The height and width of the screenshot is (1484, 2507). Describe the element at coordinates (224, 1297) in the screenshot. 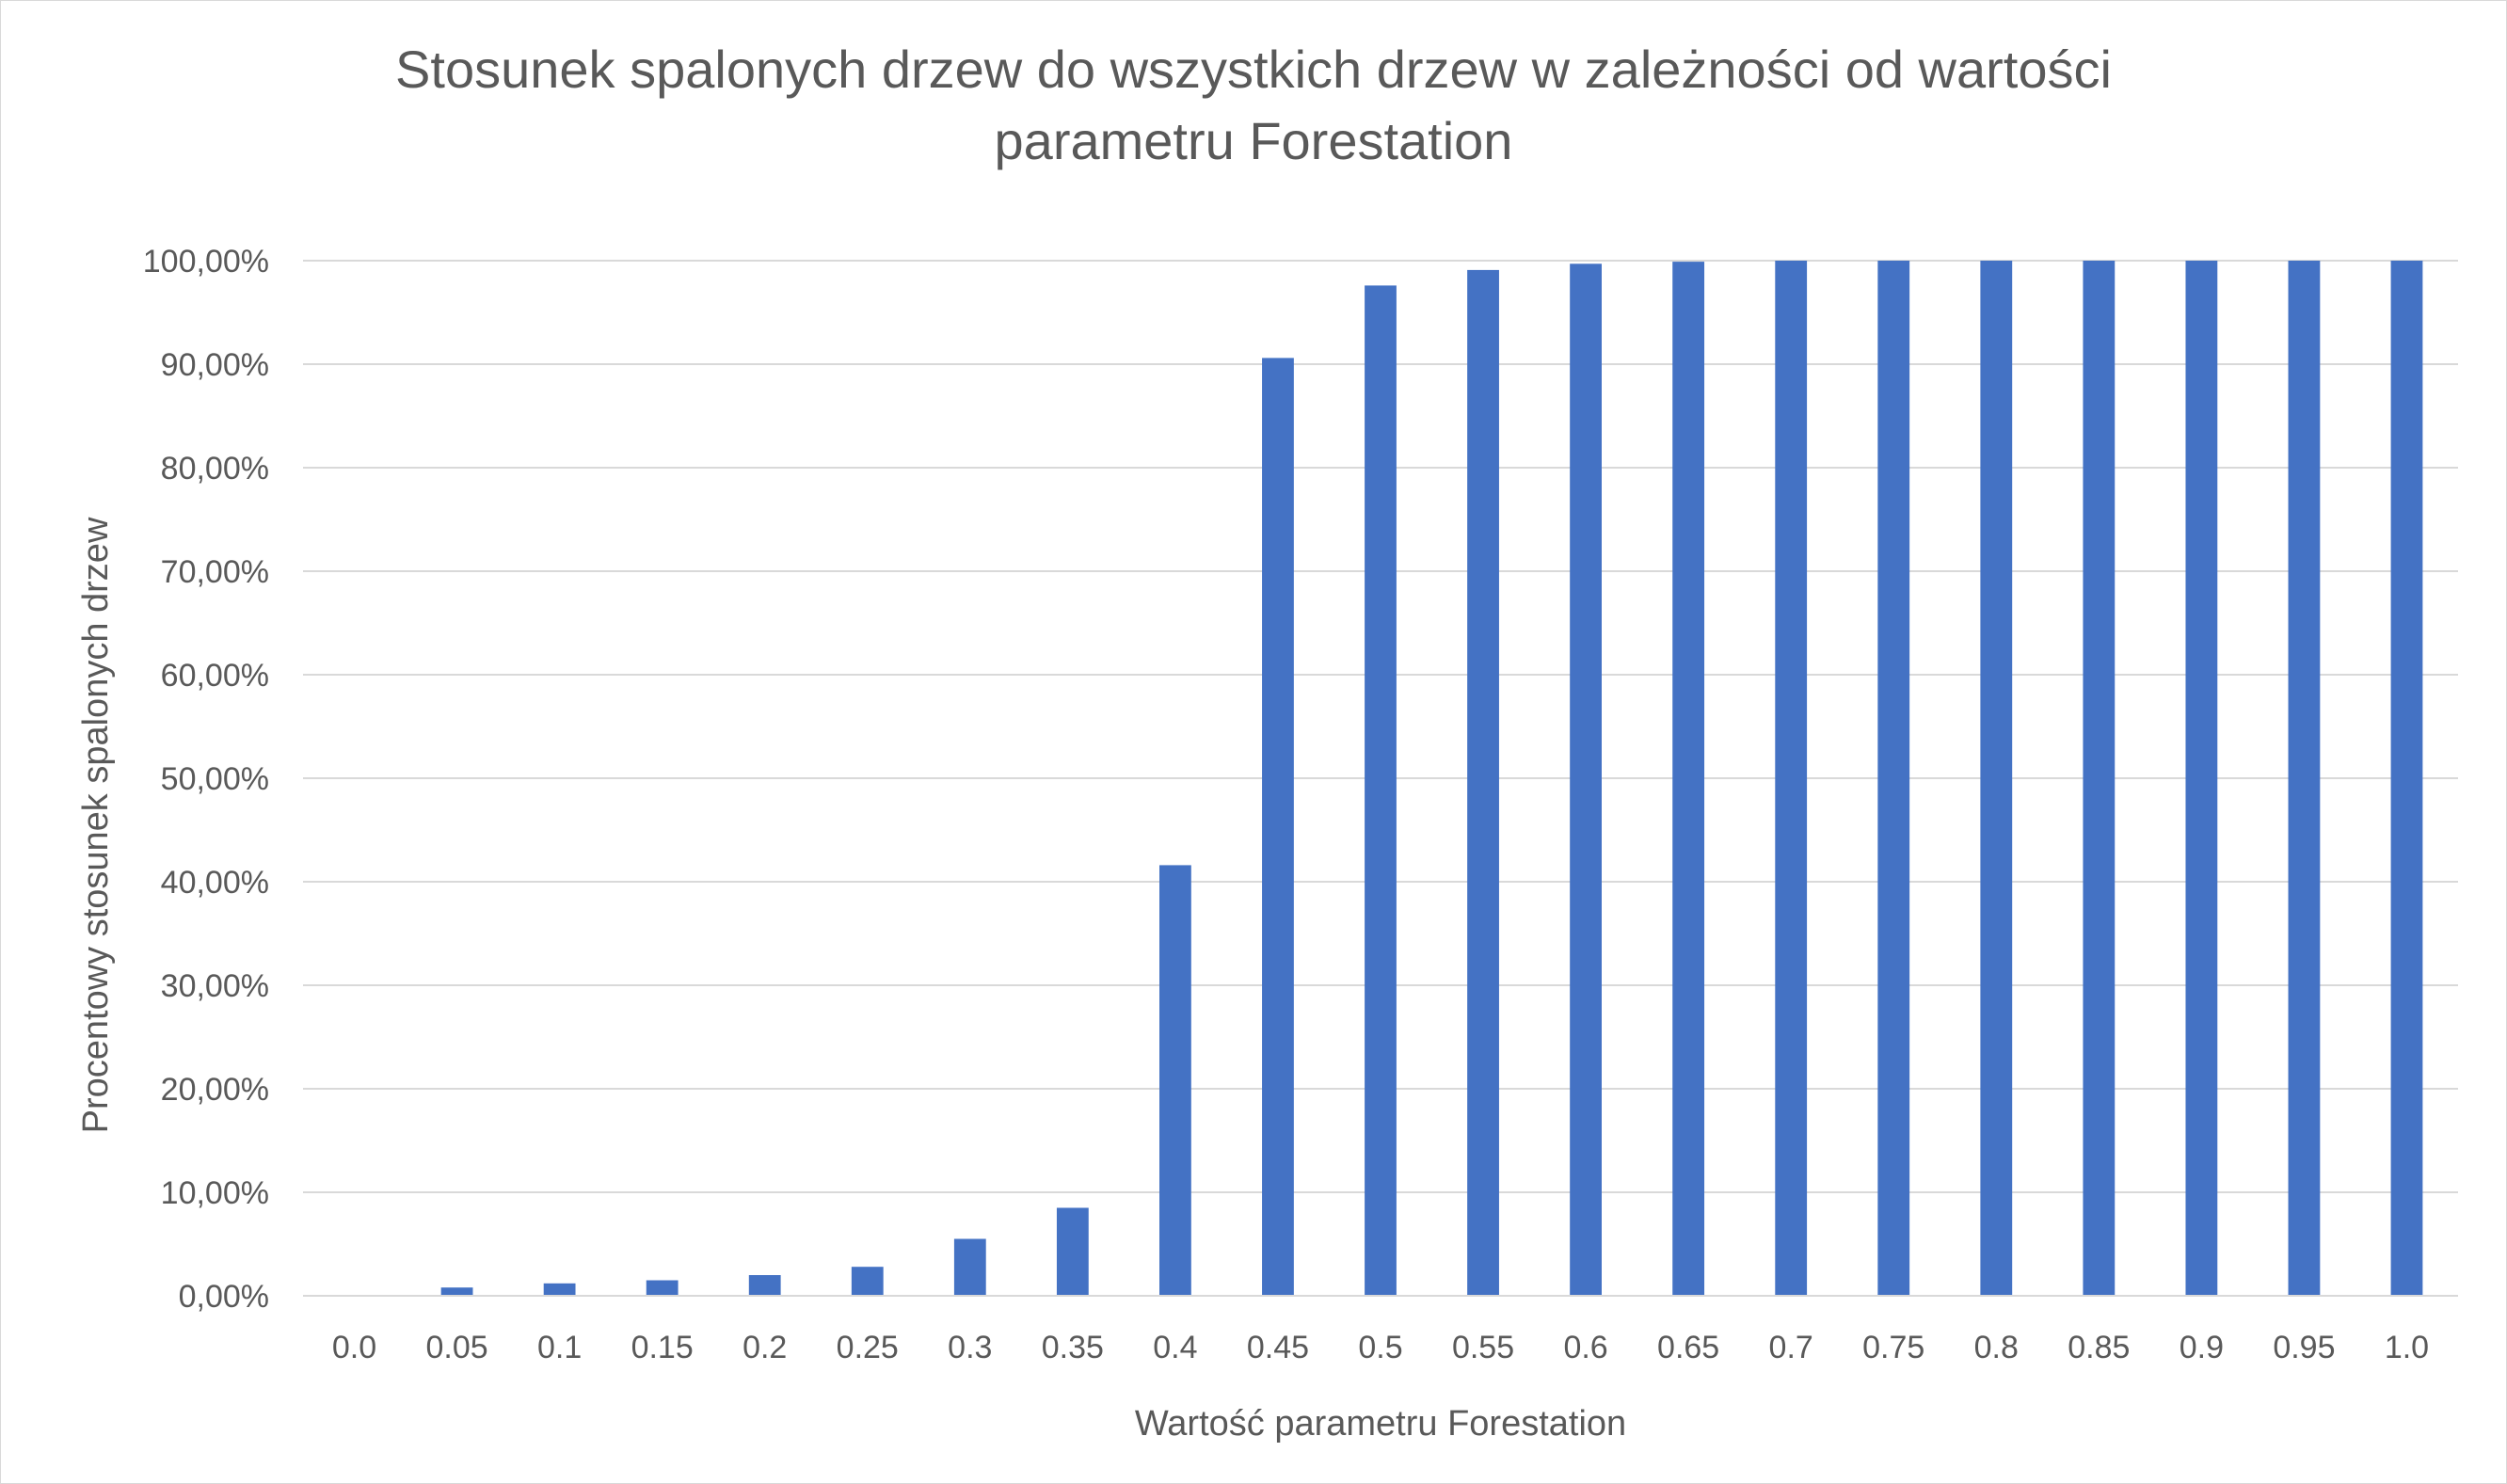

I see `y-tick-label: 0,00%` at that location.